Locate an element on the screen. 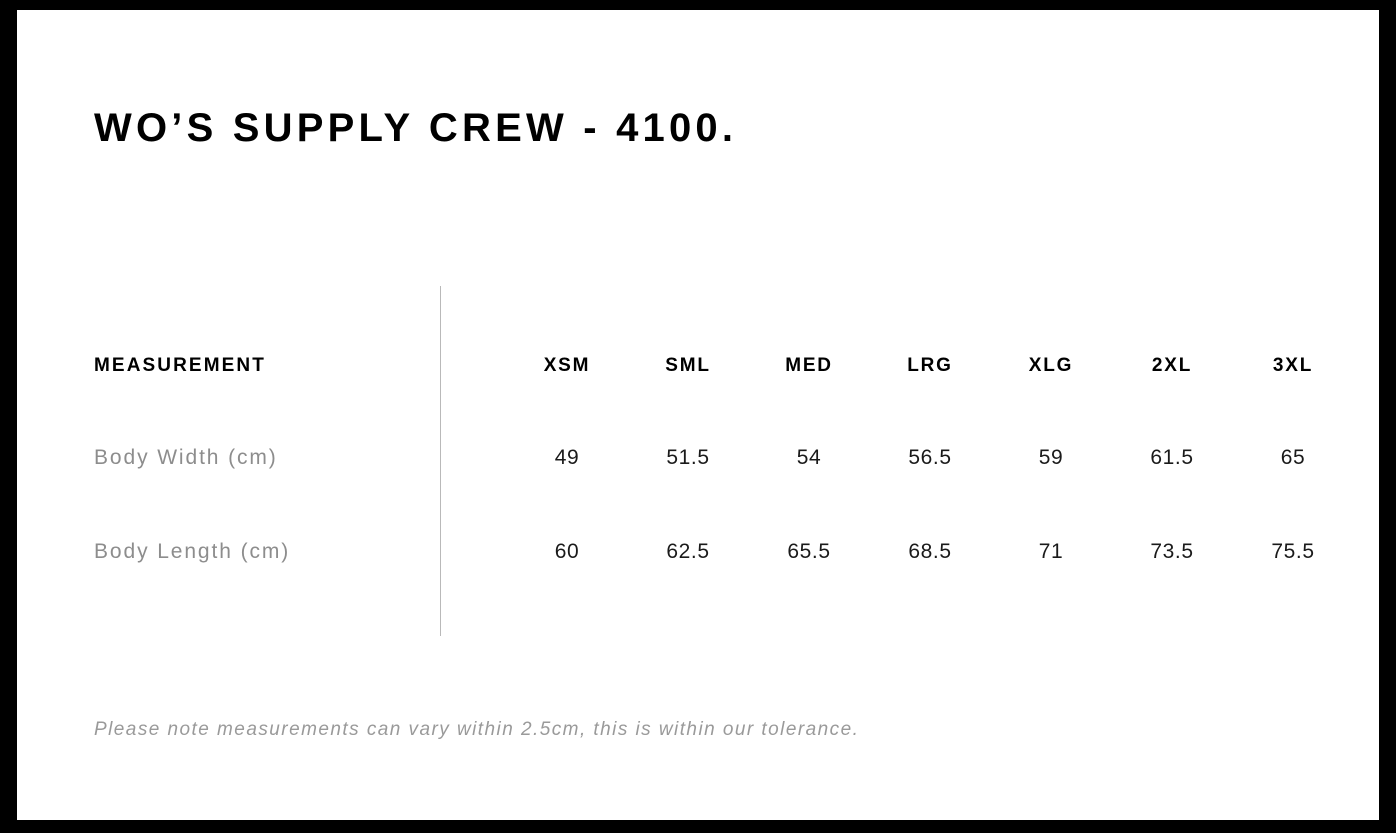 The width and height of the screenshot is (1396, 833). cell-body-width-sml: 51.5 is located at coordinates (688, 457).